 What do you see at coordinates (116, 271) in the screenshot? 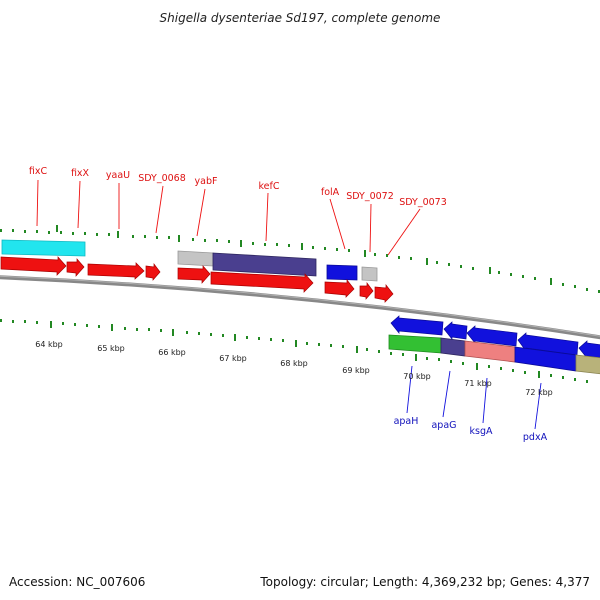
I see `gene-arrow-yaaU` at bounding box center [116, 271].